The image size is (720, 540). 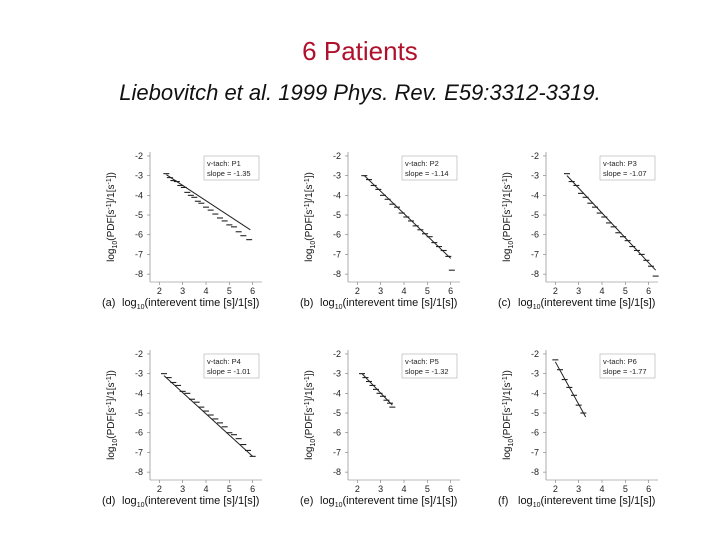 I want to click on panel-label: (c), so click(x=504, y=303).